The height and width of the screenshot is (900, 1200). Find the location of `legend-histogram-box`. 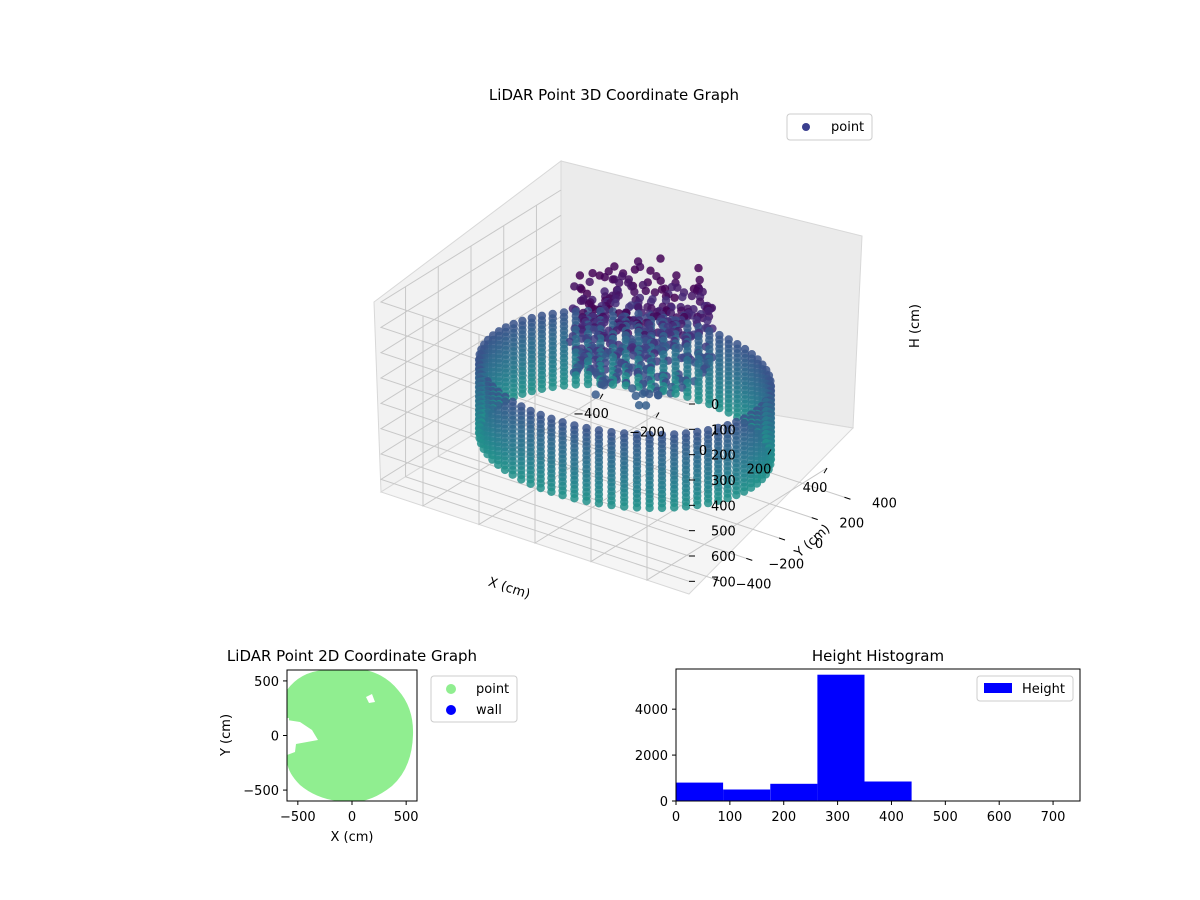

legend-histogram-box is located at coordinates (1025, 688).